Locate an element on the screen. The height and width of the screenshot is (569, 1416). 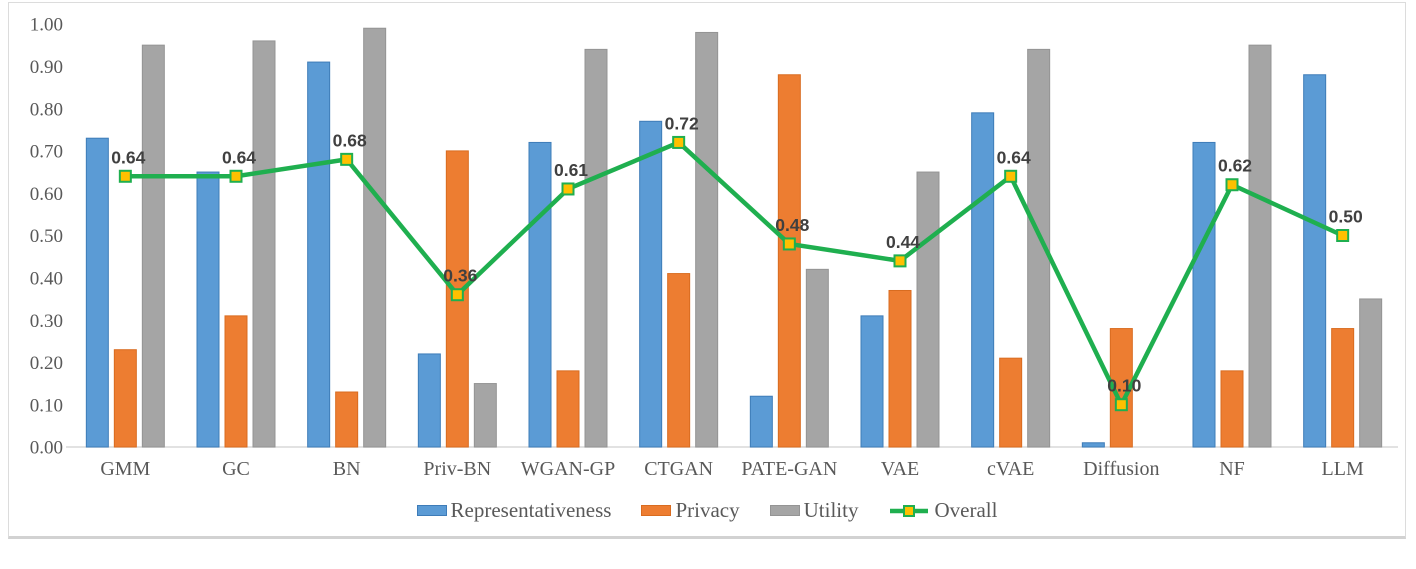
bar-representativeness-ctgan is located at coordinates (651, 284).